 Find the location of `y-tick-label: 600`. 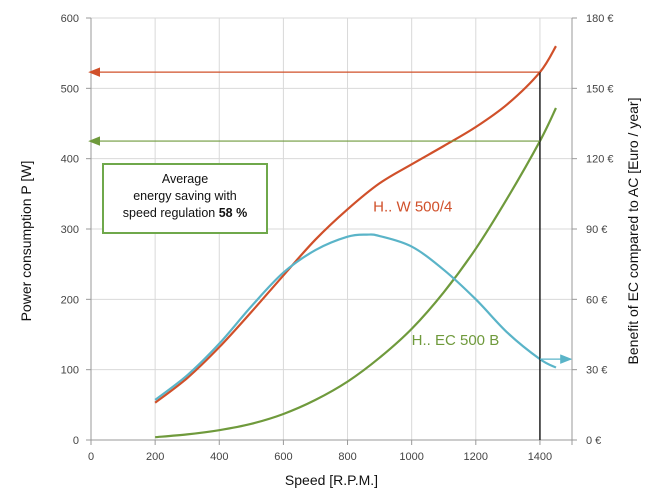

y-tick-label: 600 is located at coordinates (70, 19).